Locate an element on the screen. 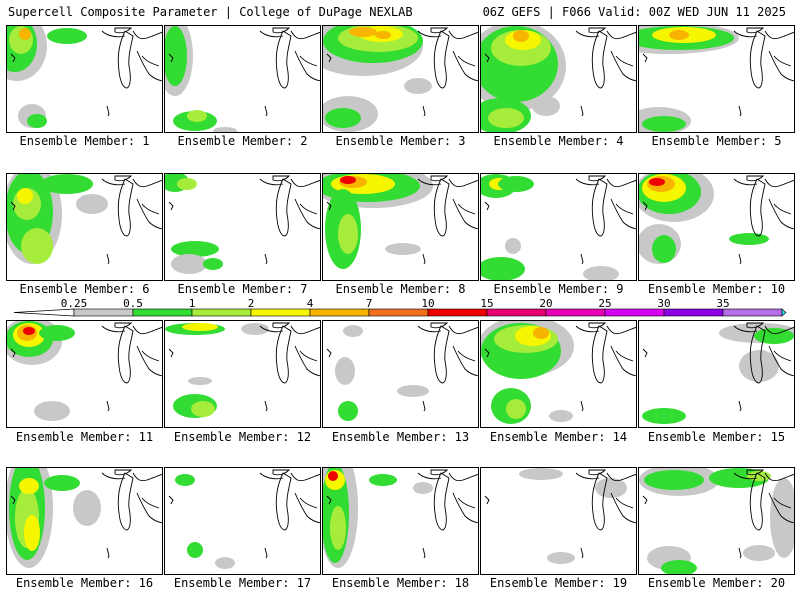 The height and width of the screenshot is (600, 800). colorbar-tick-label: 10 is located at coordinates (428, 303).